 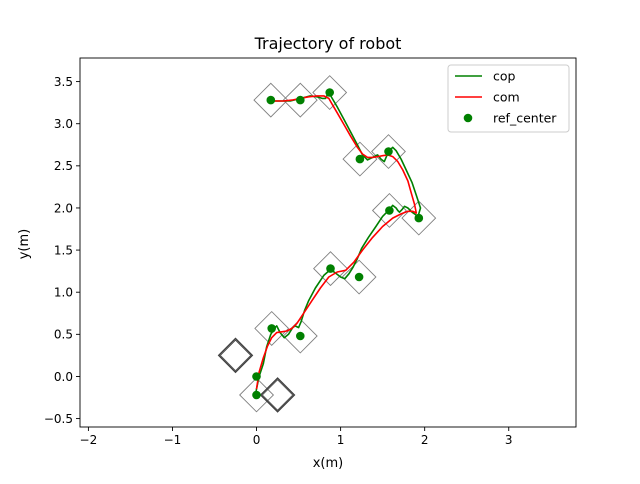 I want to click on y-tick-label: 3.0, so click(x=63, y=124).